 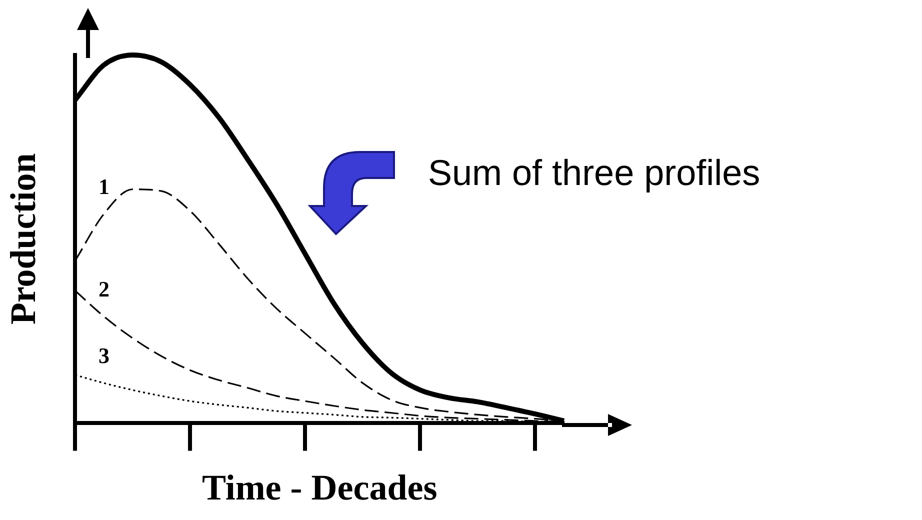 What do you see at coordinates (104, 186) in the screenshot?
I see `series-label: 1` at bounding box center [104, 186].